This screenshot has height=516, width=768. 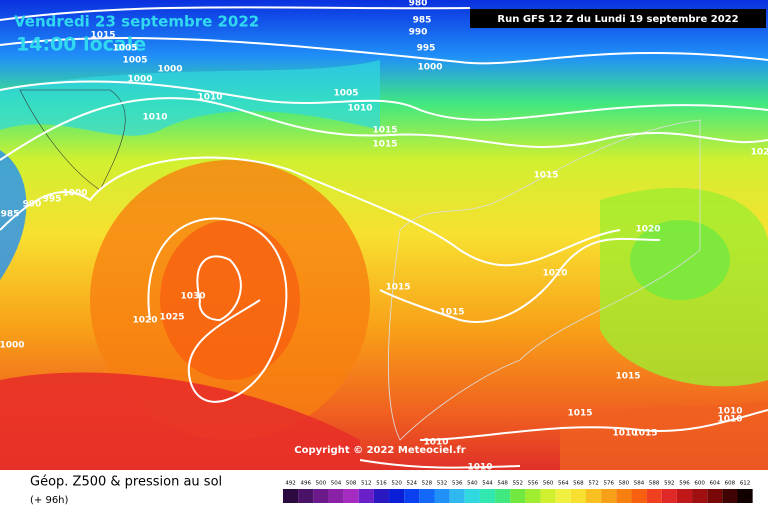 What do you see at coordinates (418, 4) in the screenshot?
I see `isobar-label: 980` at bounding box center [418, 4].